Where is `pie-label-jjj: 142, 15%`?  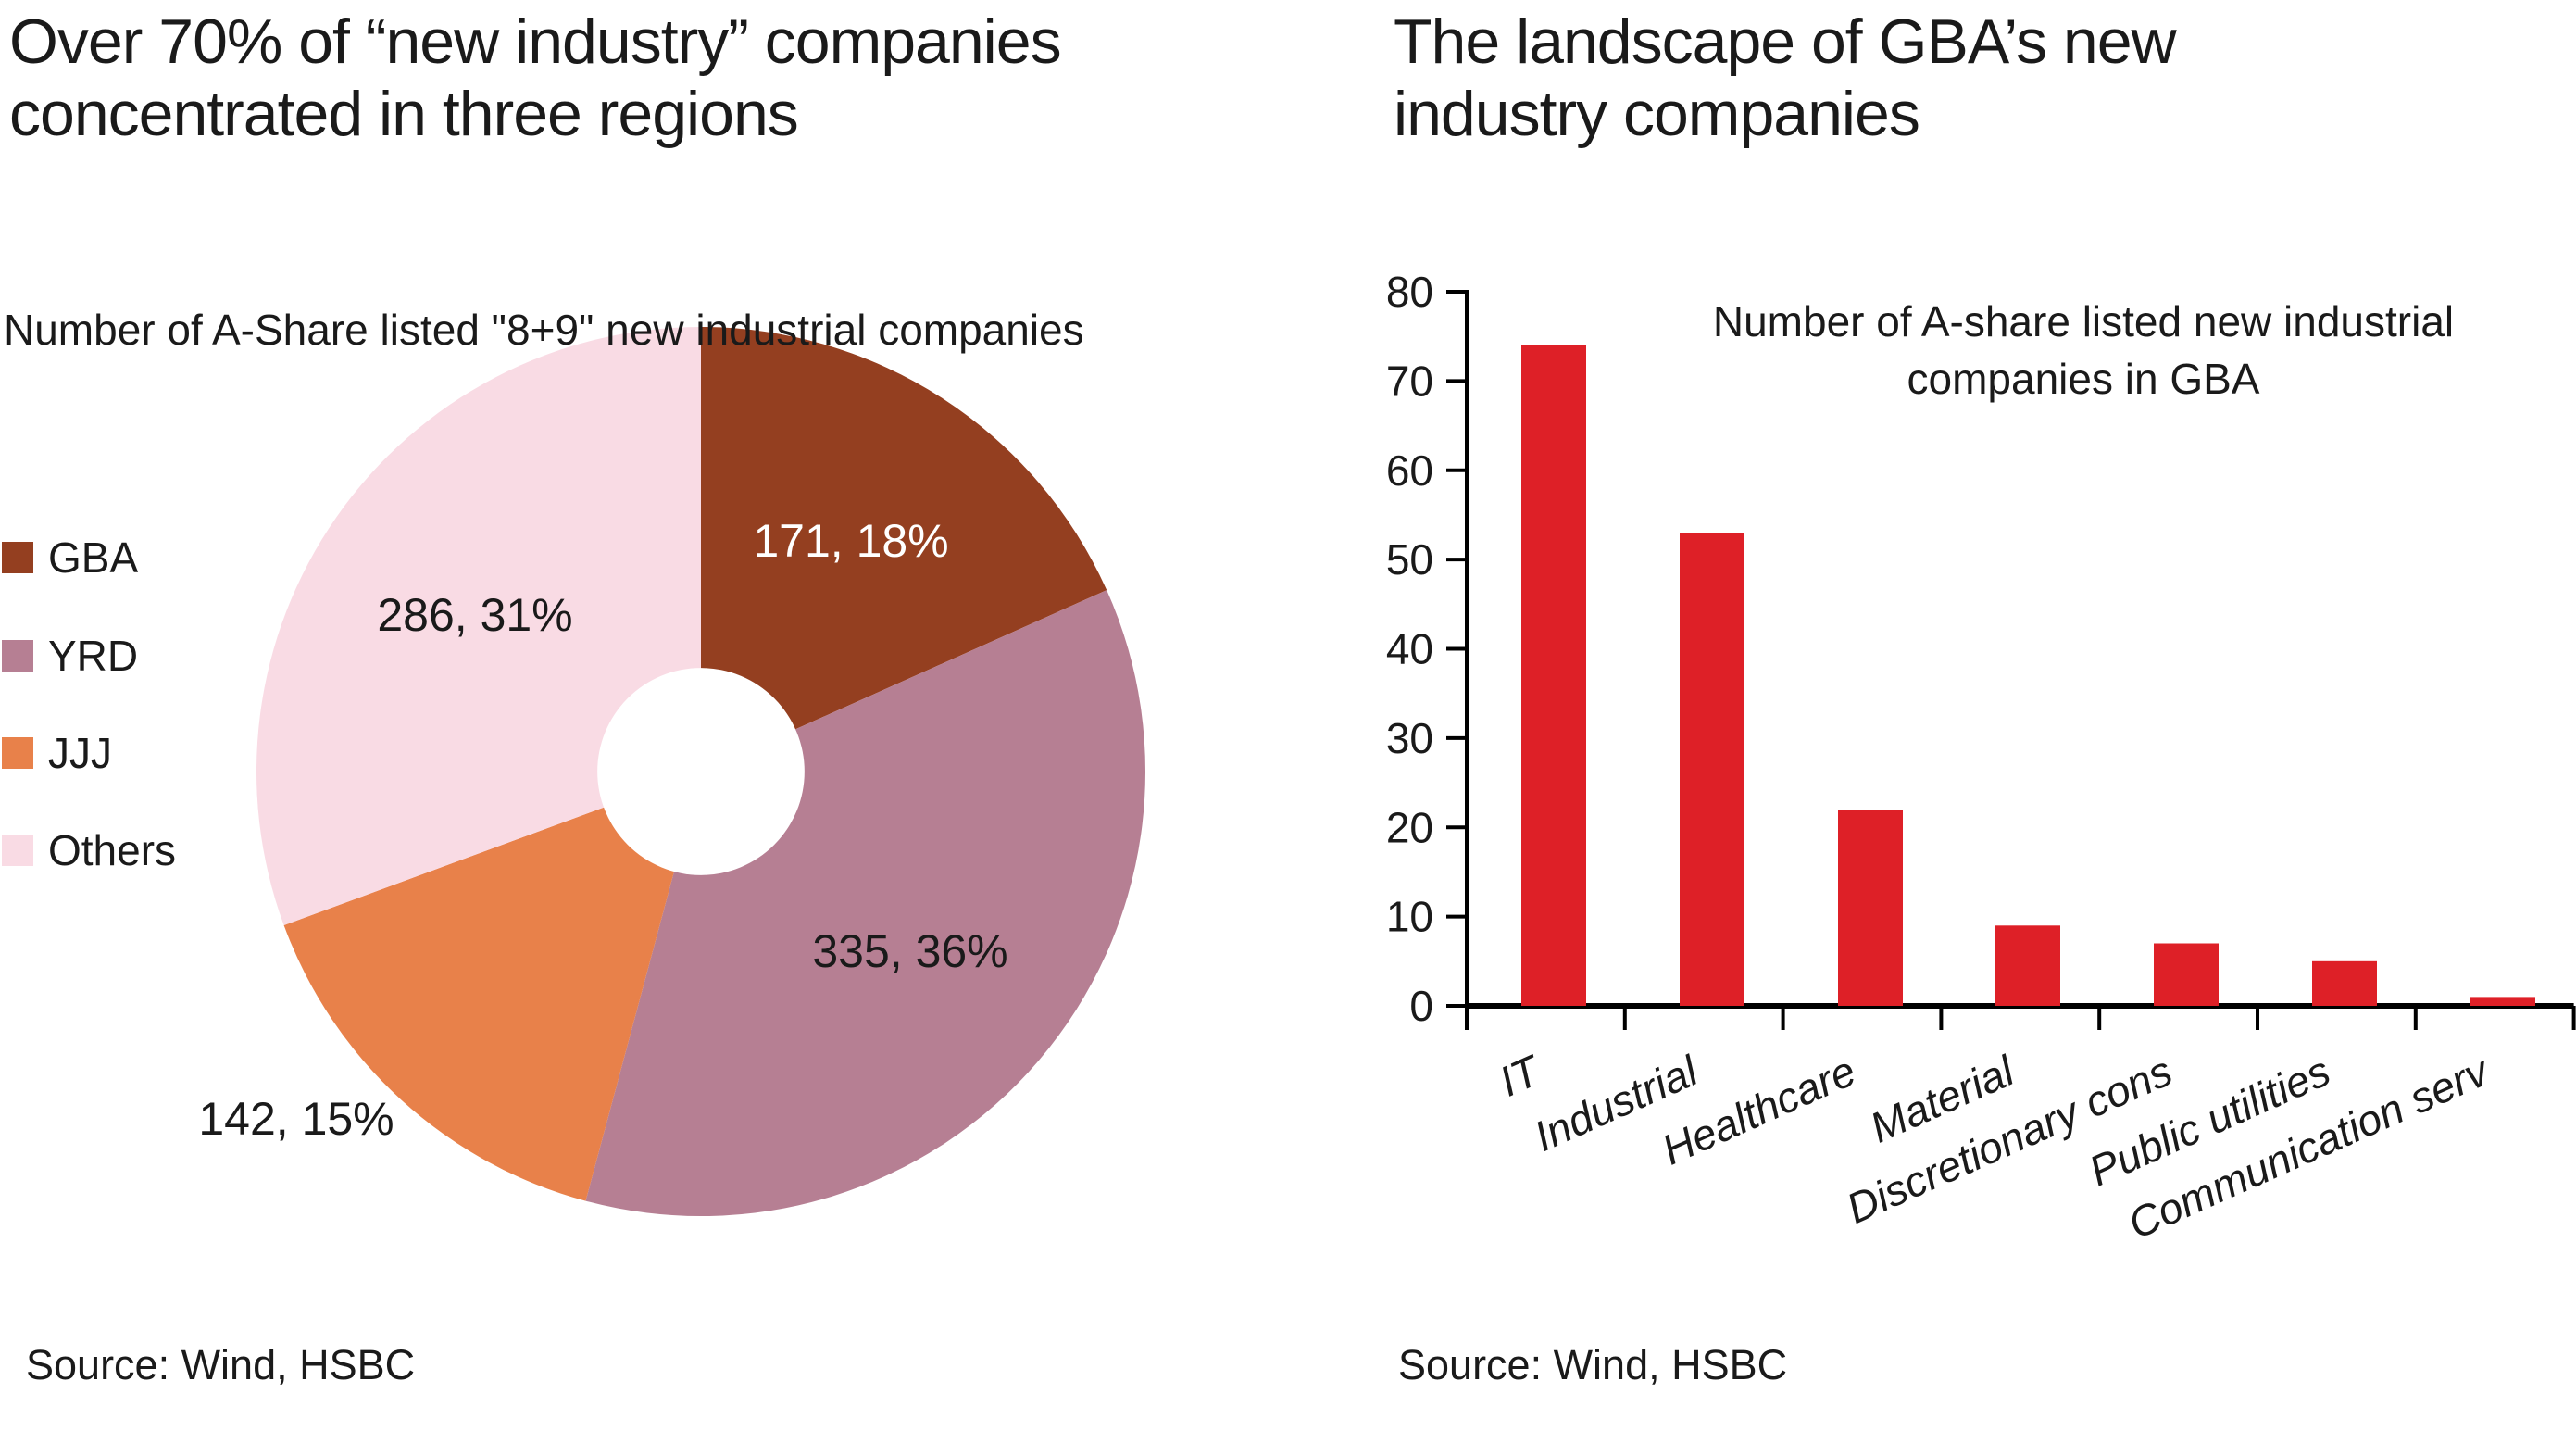
pie-label-jjj: 142, 15% is located at coordinates (296, 1119).